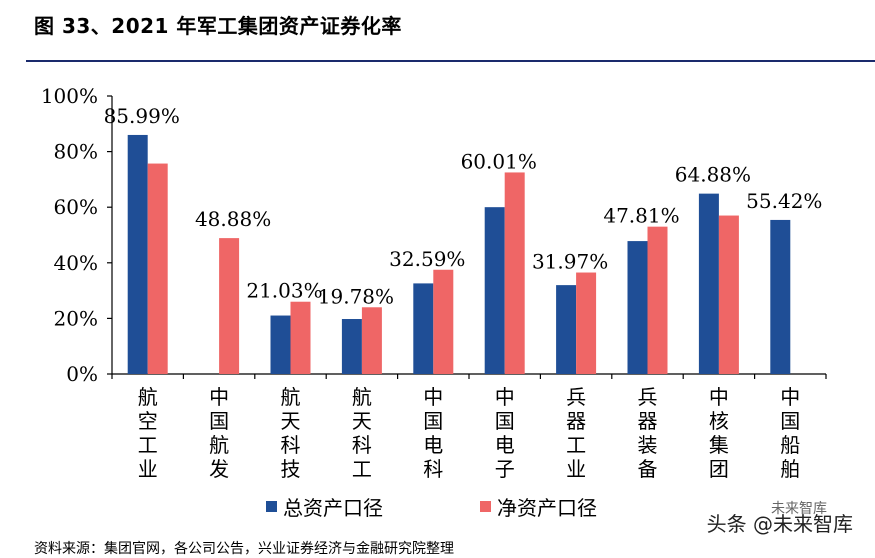 Image resolution: width=875 pixels, height=558 pixels. What do you see at coordinates (82, 374) in the screenshot?
I see `y-tick-label: 0%` at bounding box center [82, 374].